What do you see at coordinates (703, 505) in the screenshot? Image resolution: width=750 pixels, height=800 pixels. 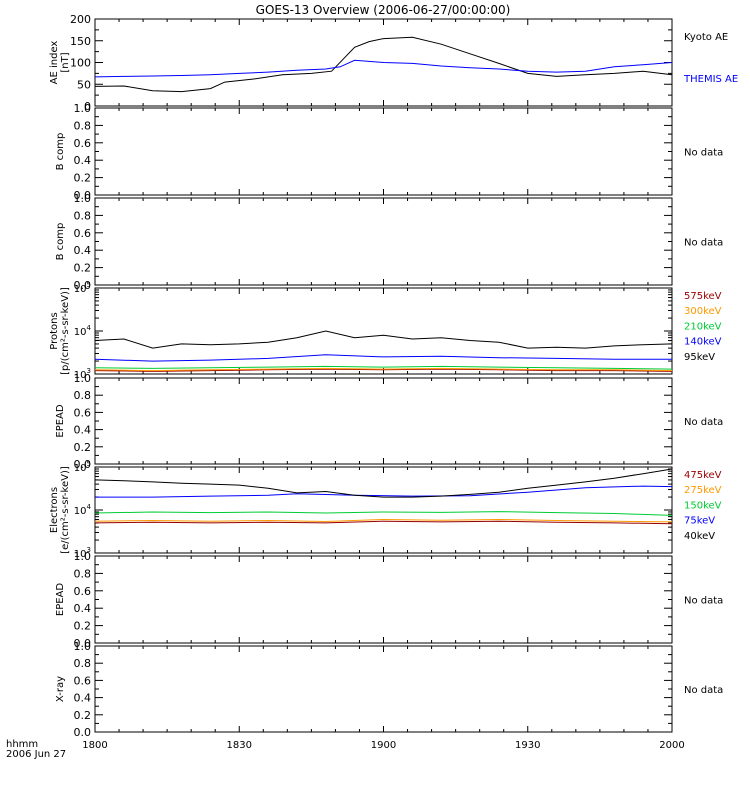 I see `legend-label: 150keV` at bounding box center [703, 505].